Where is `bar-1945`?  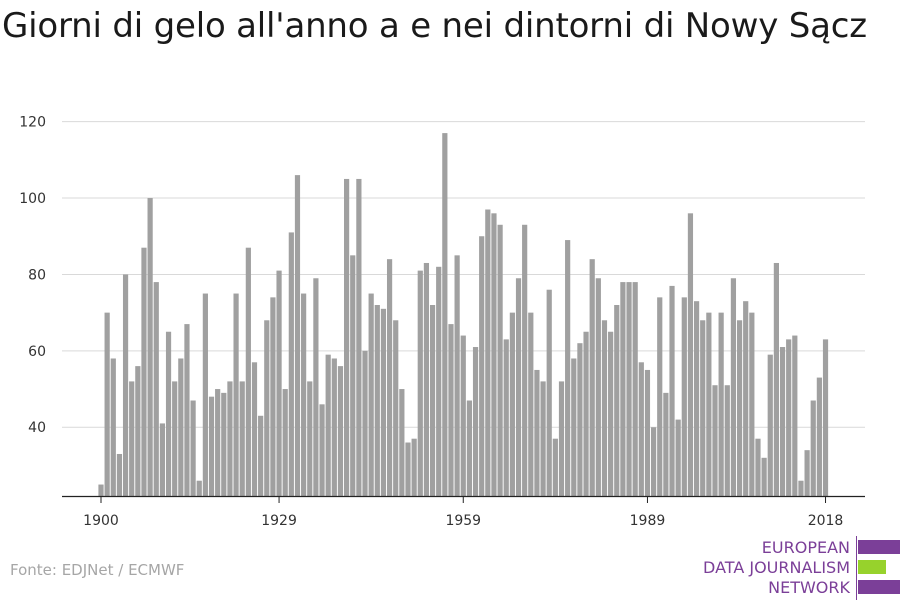 bar-1945 is located at coordinates (377, 400).